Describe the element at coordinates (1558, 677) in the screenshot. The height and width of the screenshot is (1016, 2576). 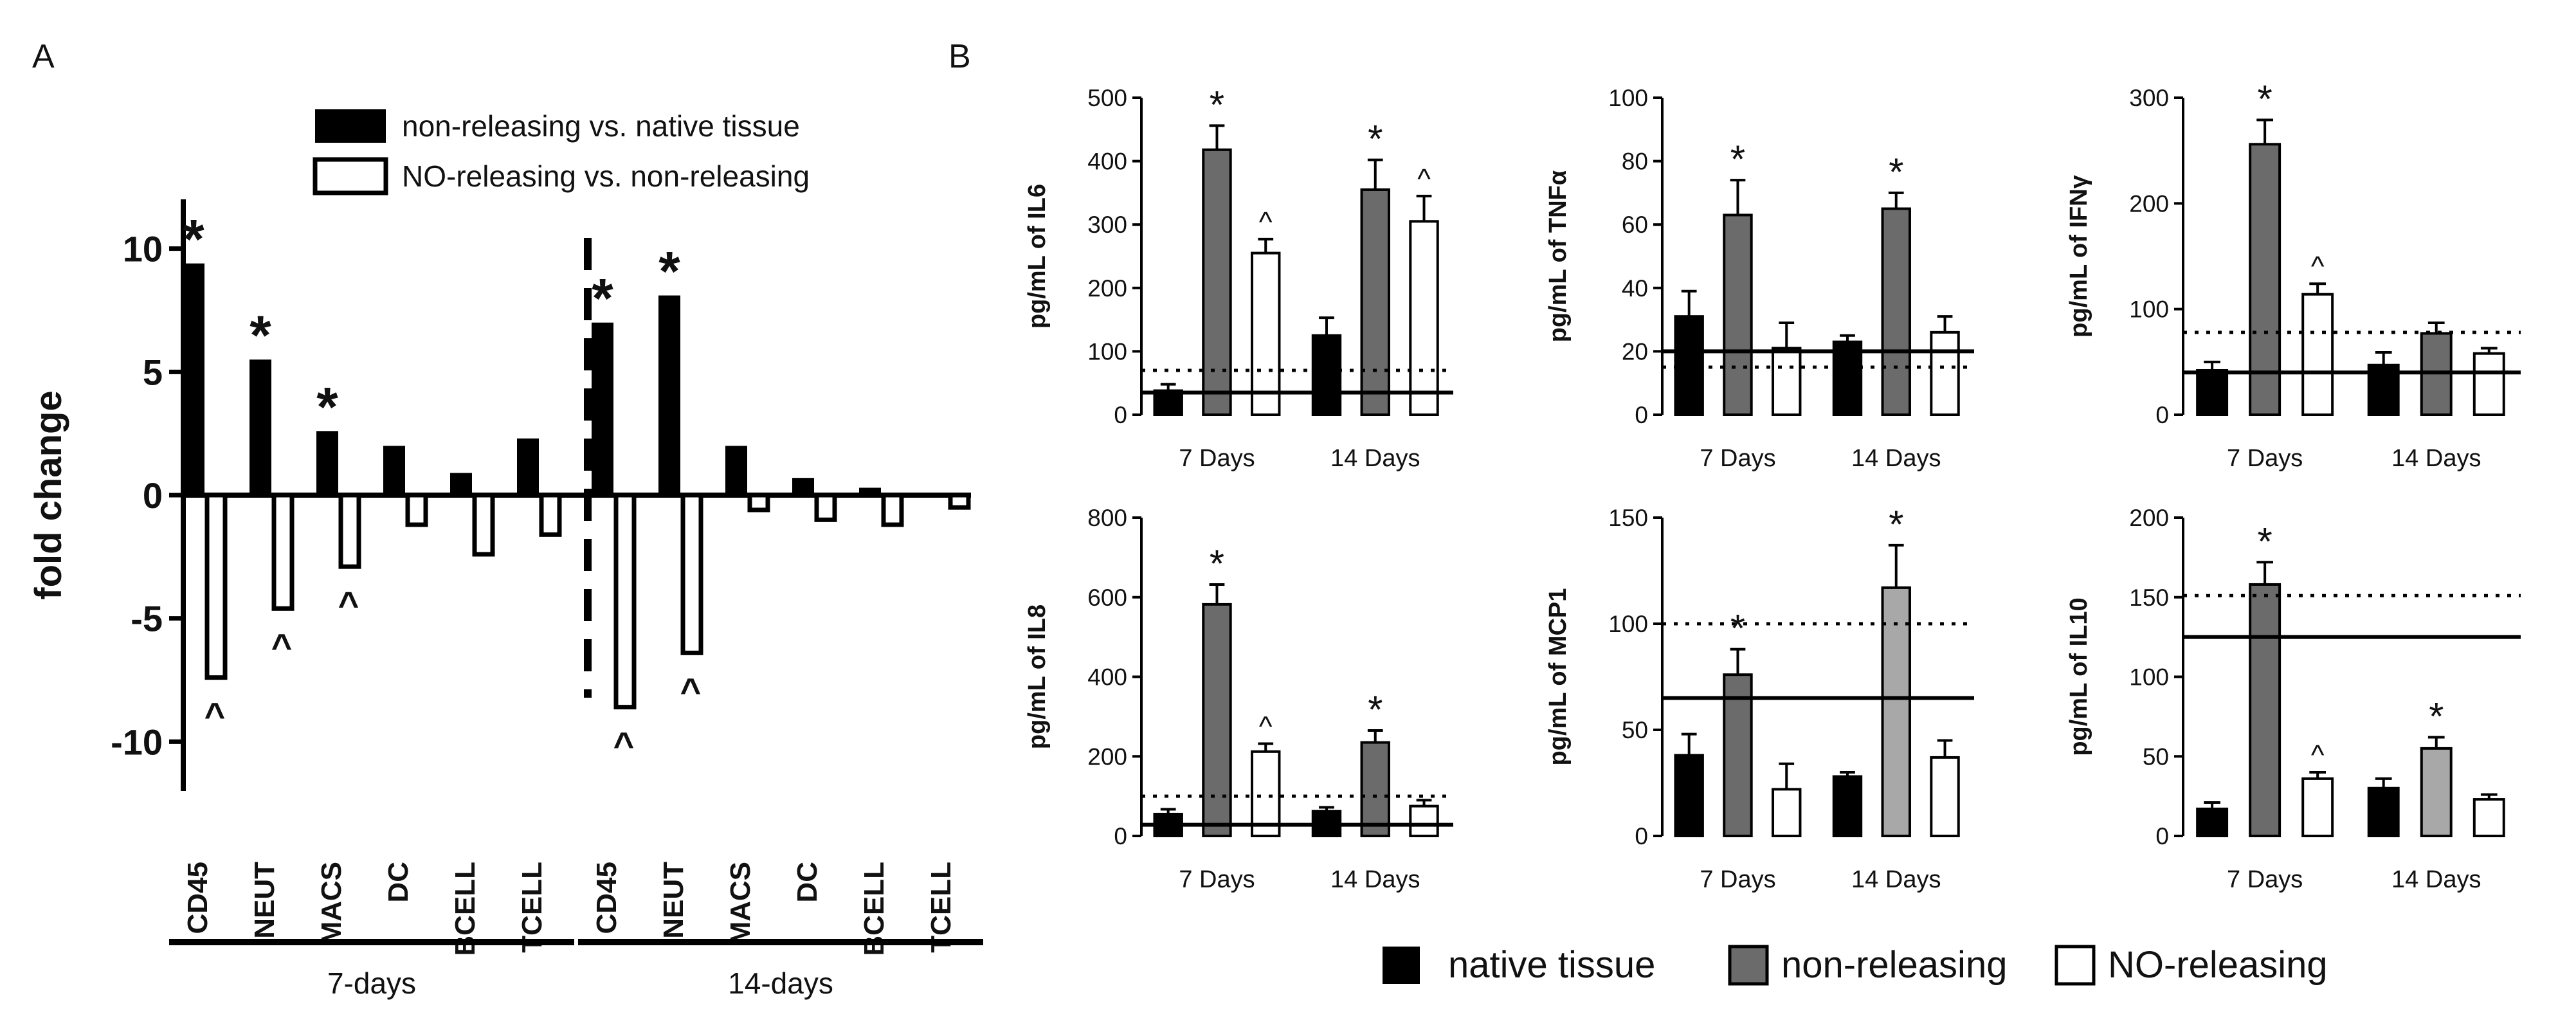
I see `y-axis-label: pg/mL of MCP1` at that location.